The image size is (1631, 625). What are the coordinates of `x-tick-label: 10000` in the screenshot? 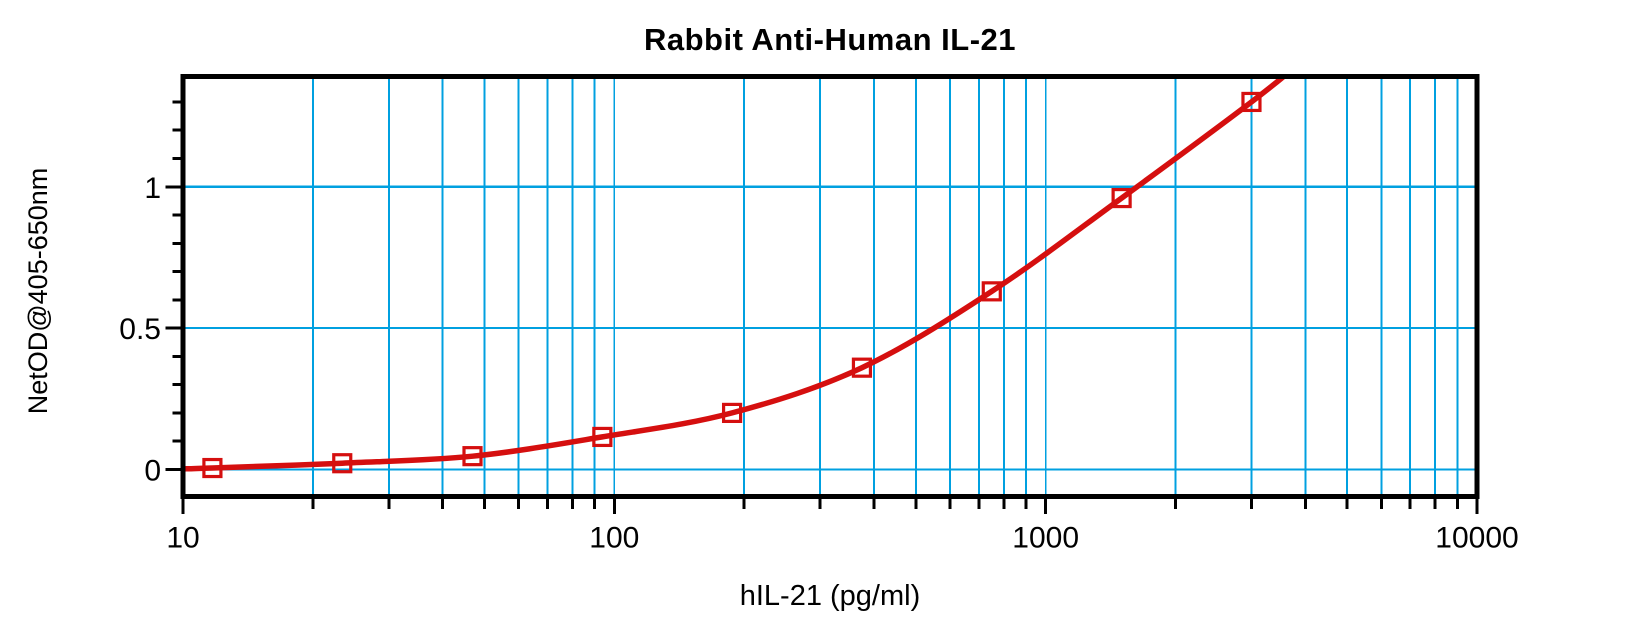 It's located at (1476, 537).